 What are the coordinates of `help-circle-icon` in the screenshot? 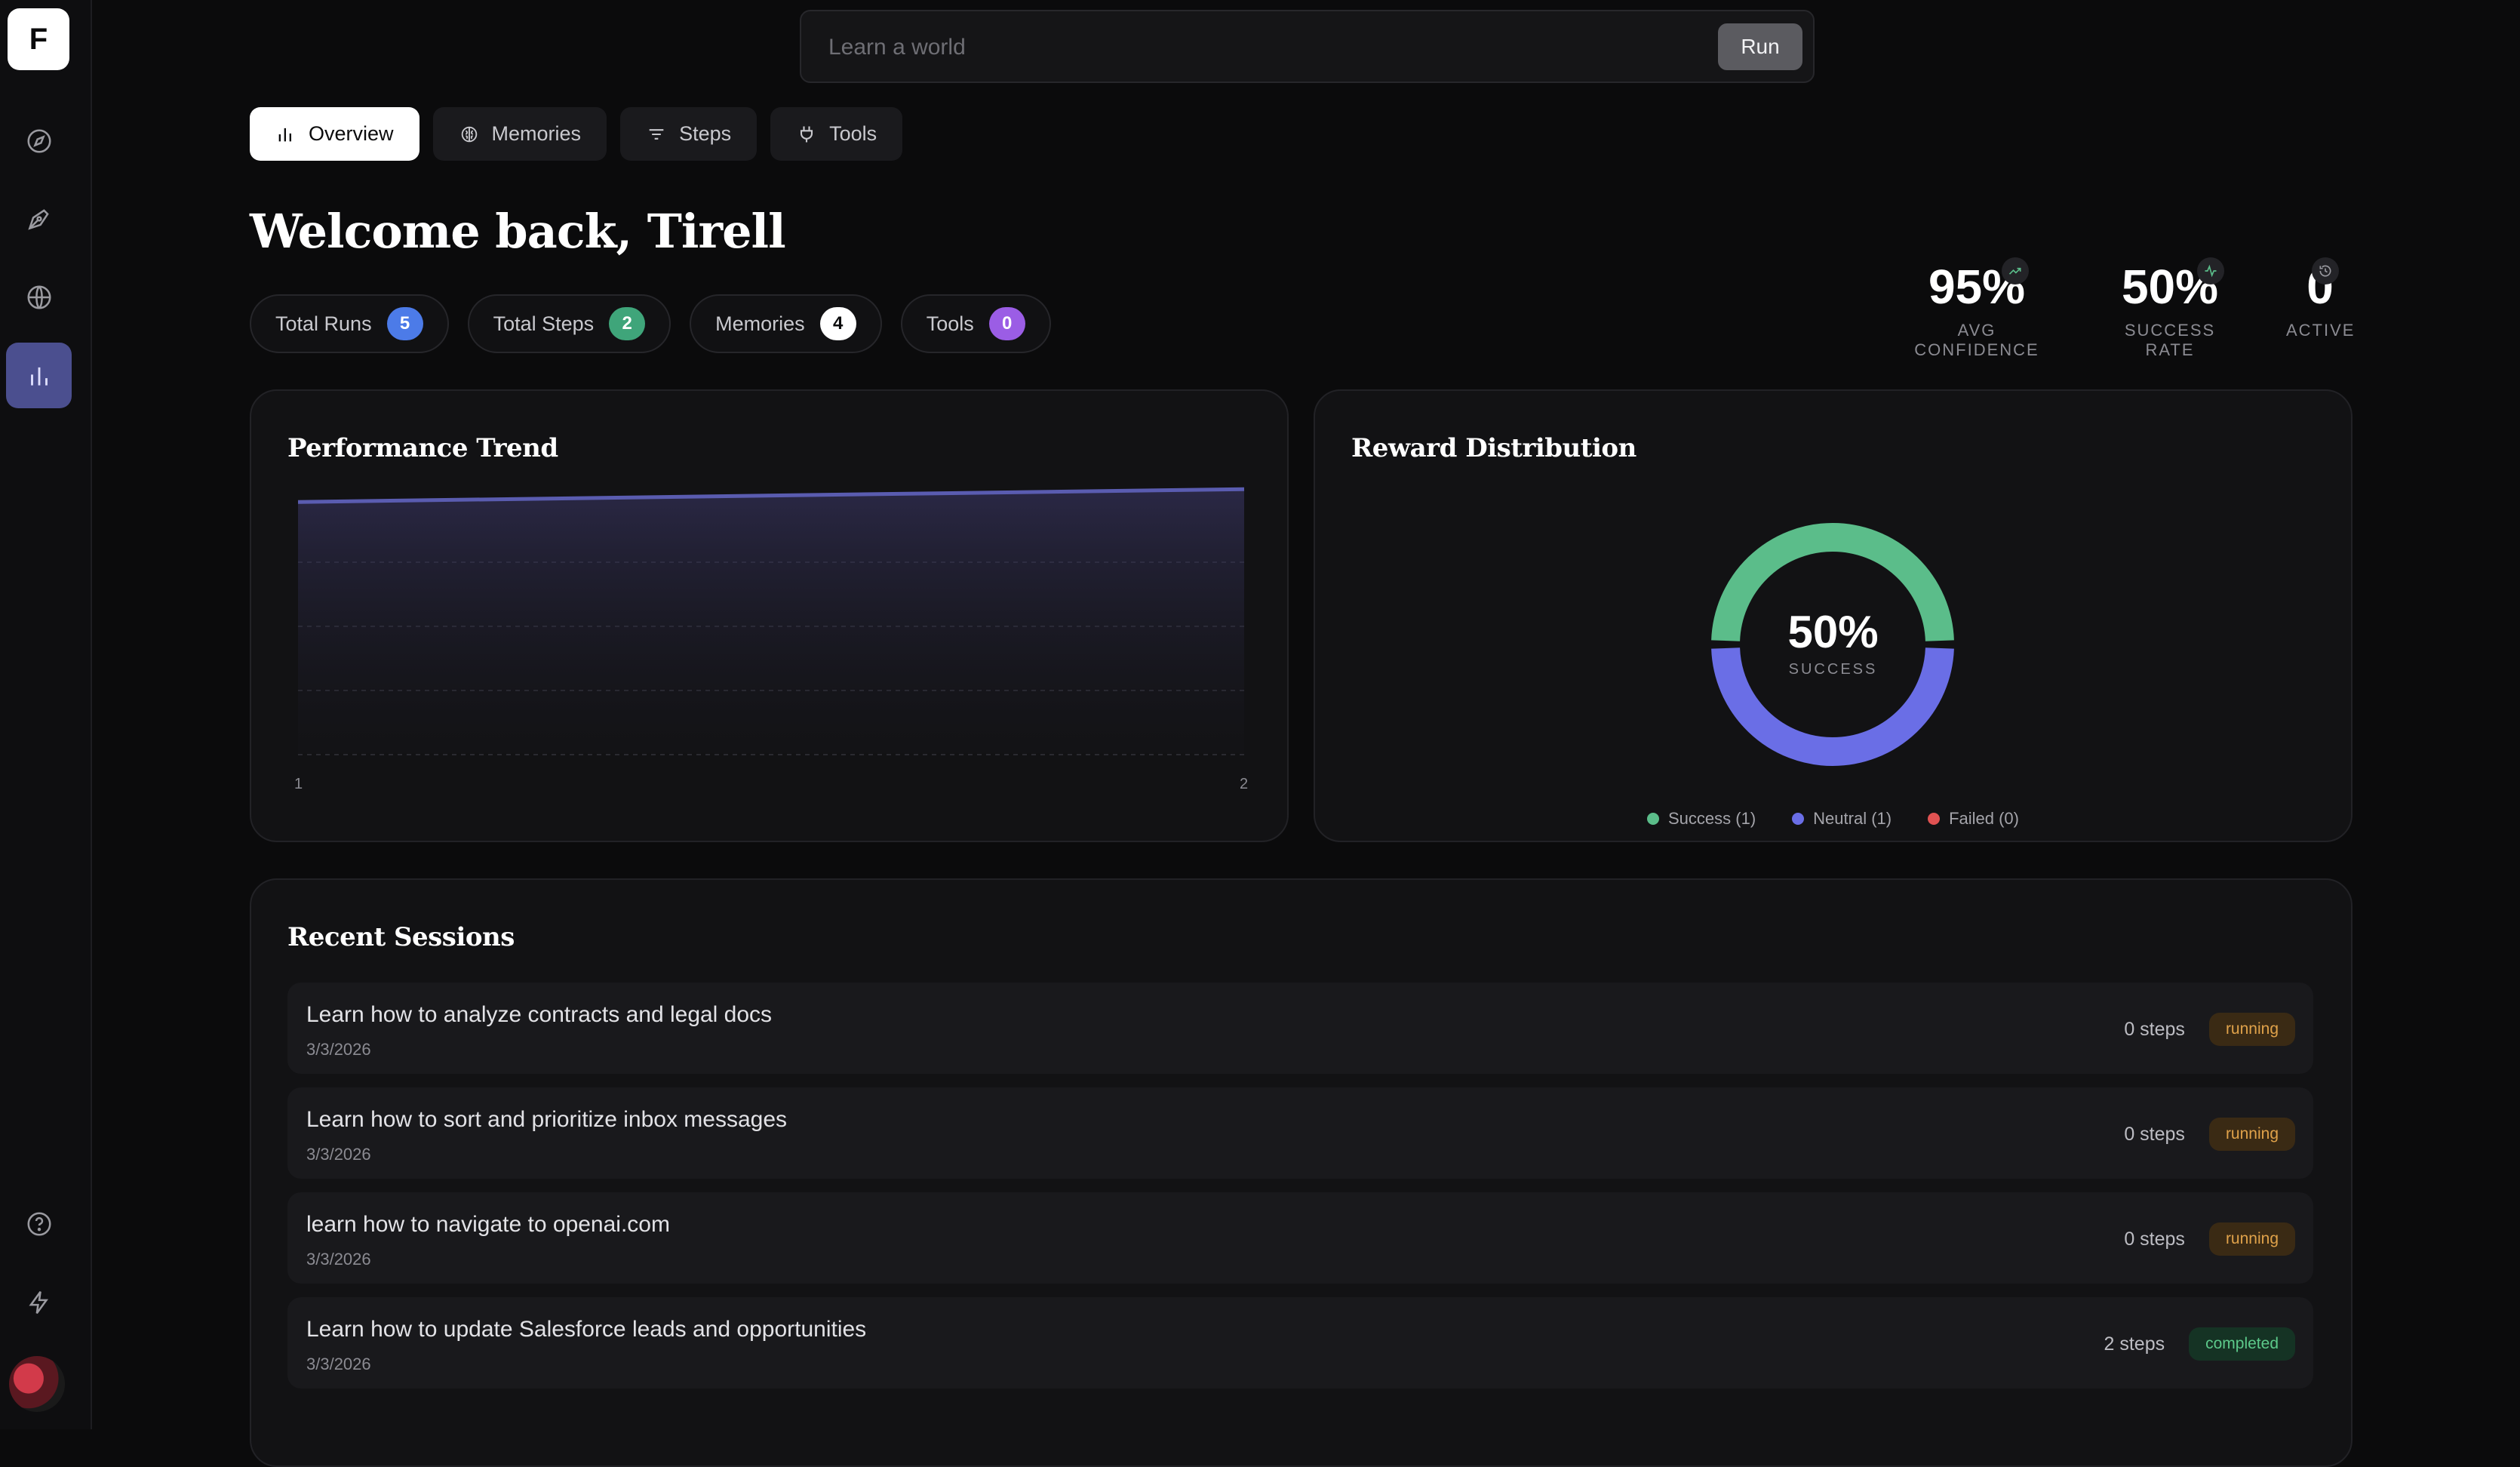 It's located at (38, 1223).